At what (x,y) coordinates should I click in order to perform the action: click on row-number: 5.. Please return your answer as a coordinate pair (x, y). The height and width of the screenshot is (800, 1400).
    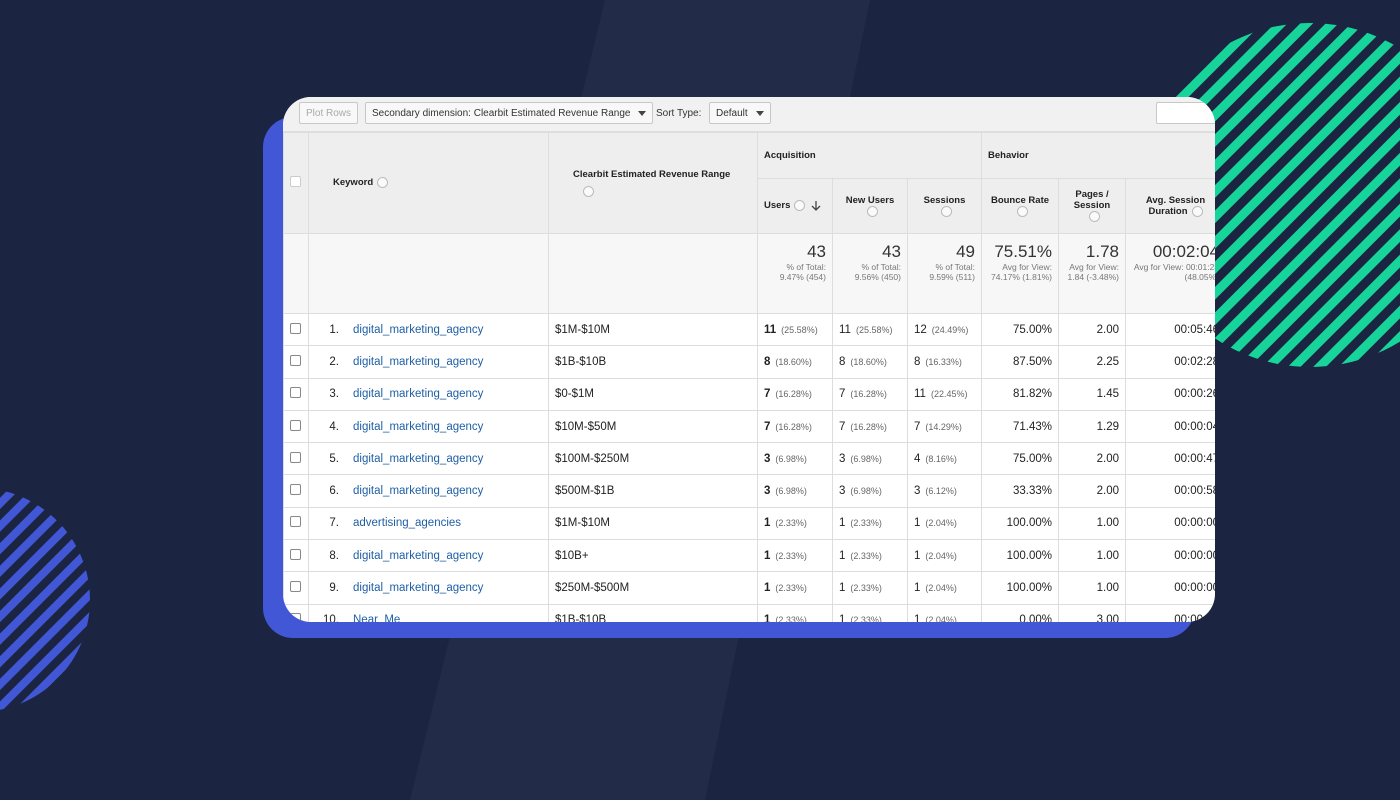
    Looking at the image, I should click on (334, 458).